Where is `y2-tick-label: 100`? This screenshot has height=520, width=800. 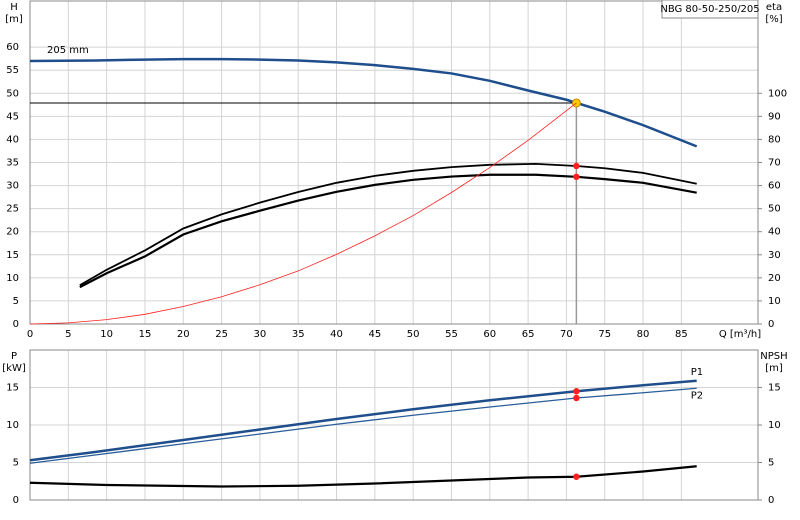
y2-tick-label: 100 is located at coordinates (777, 93).